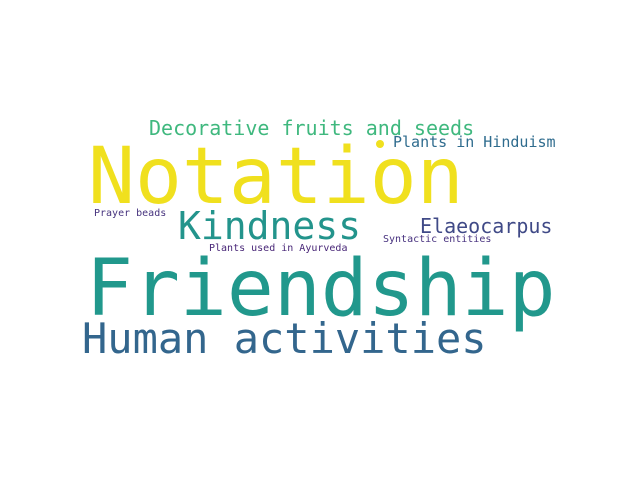 The image size is (640, 480). I want to click on word-plants-in-hinduism: Plants in Hinduism, so click(474, 142).